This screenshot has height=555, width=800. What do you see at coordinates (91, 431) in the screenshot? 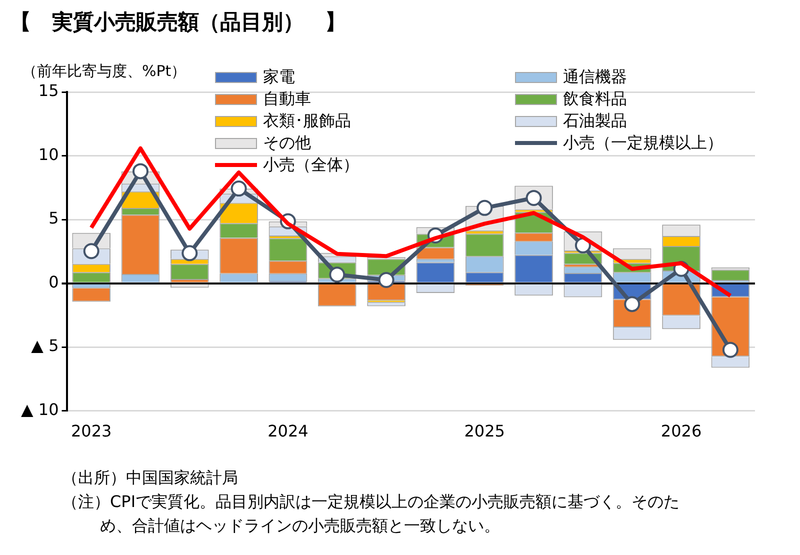
I see `x-tick-label: 2023` at bounding box center [91, 431].